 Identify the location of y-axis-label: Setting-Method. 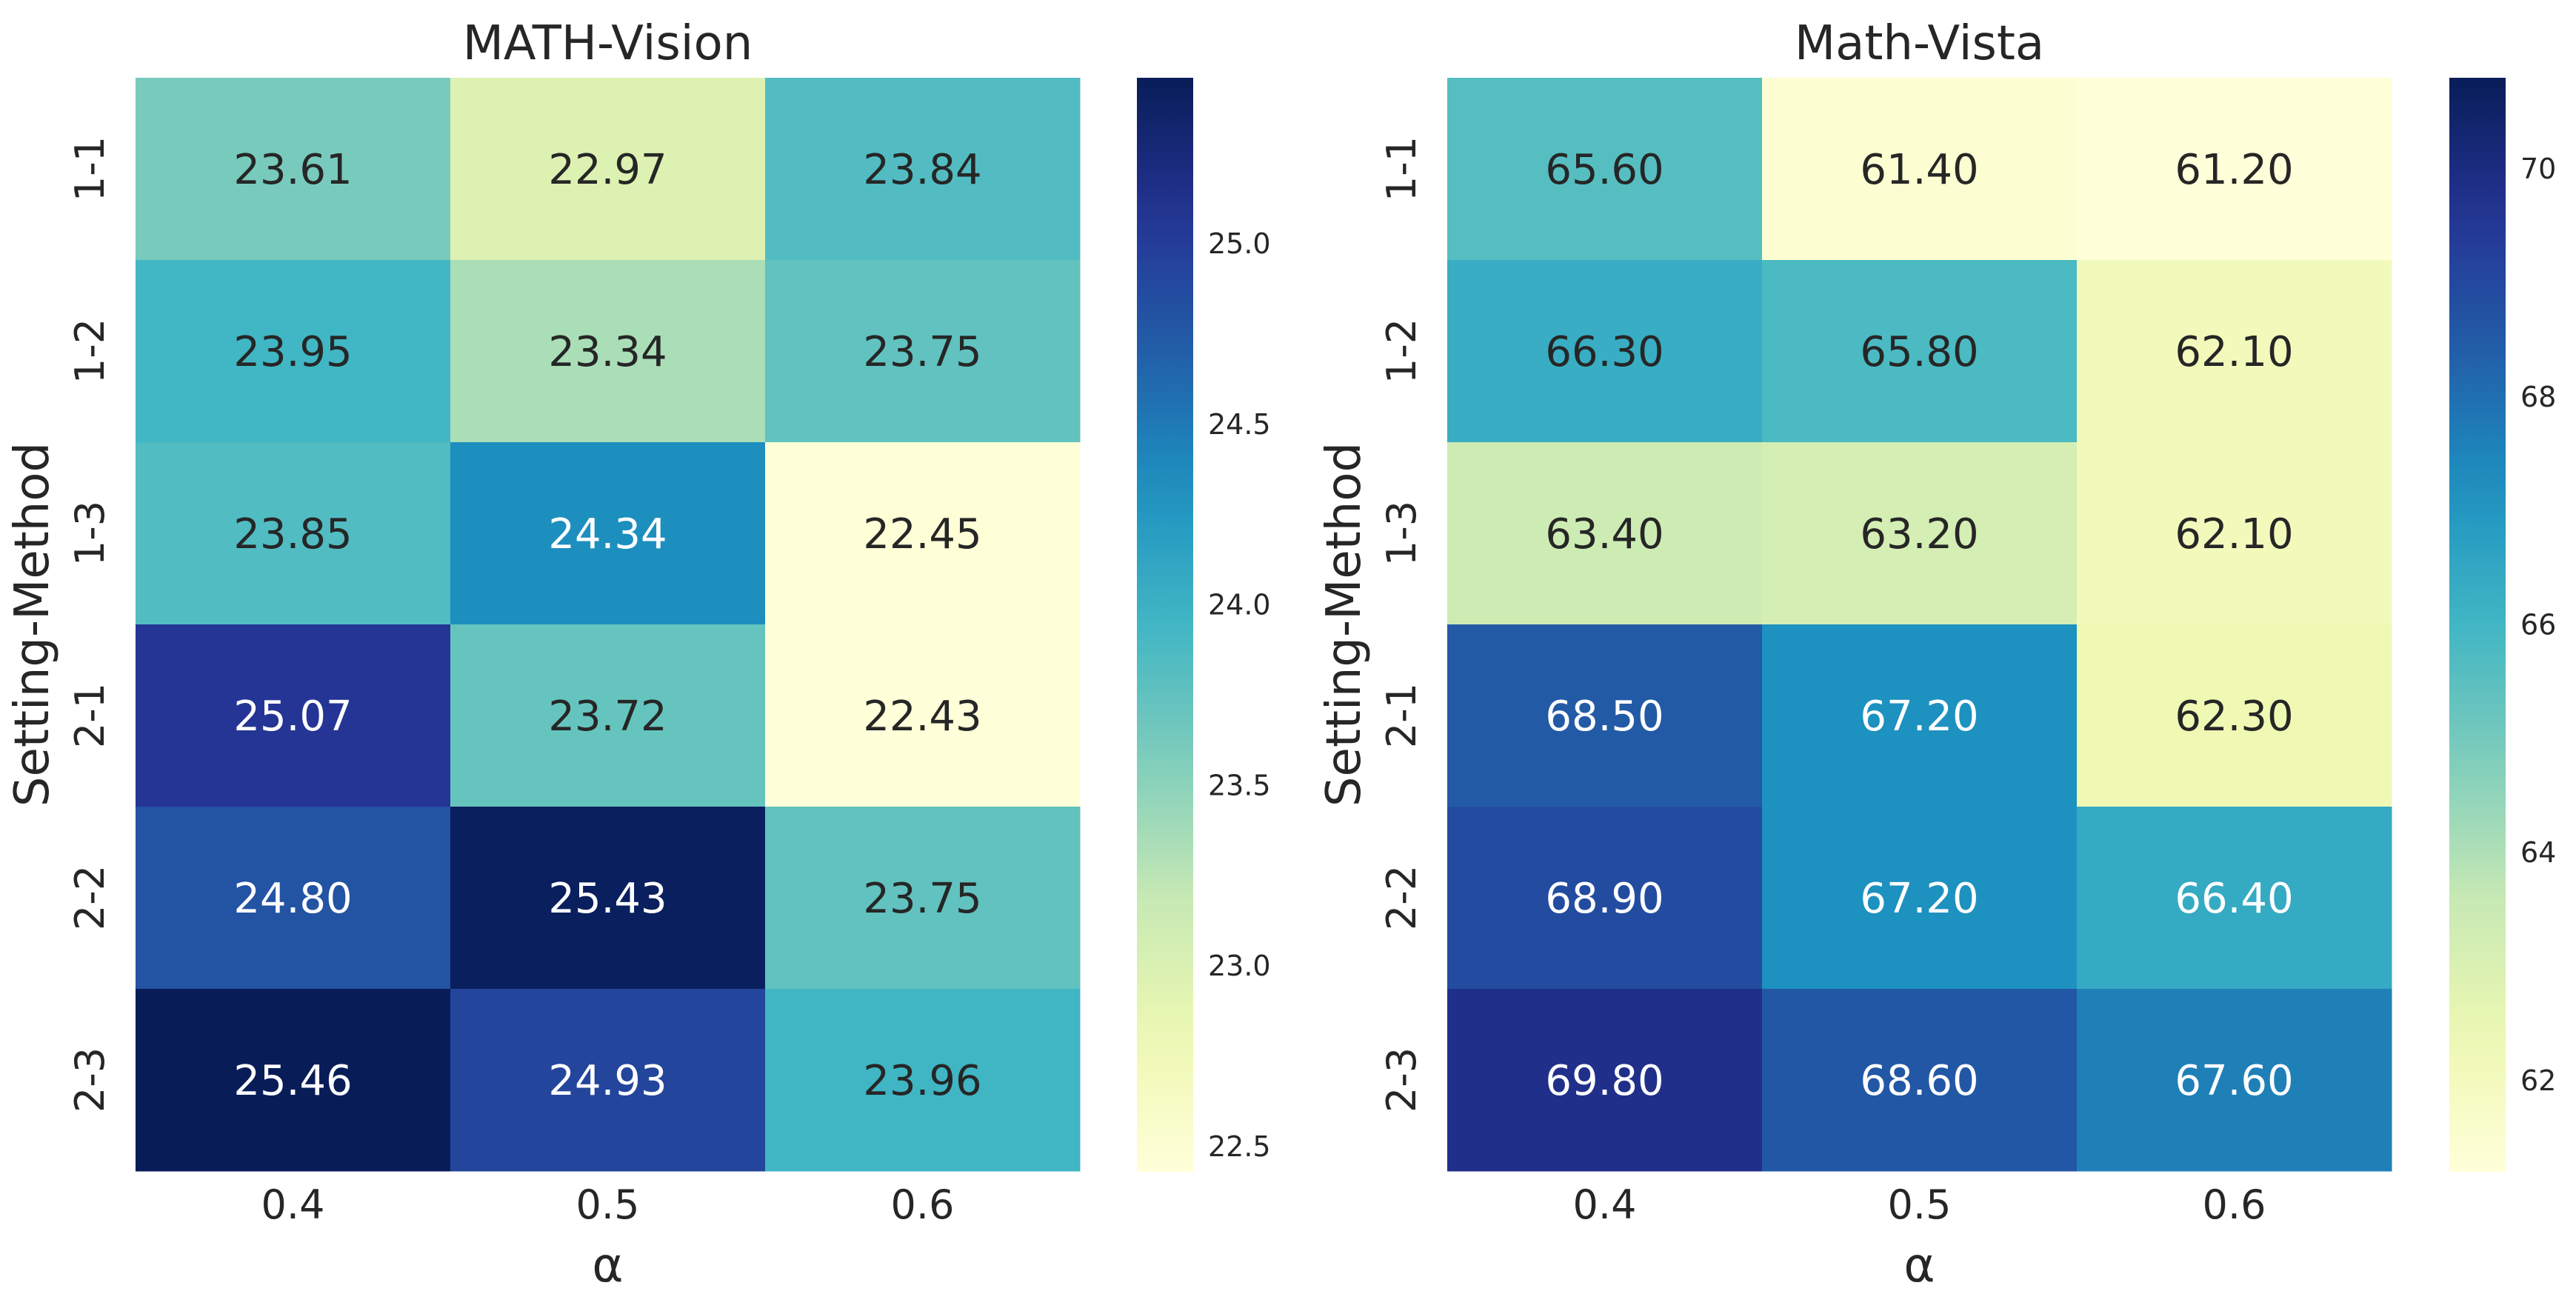
(1344, 624).